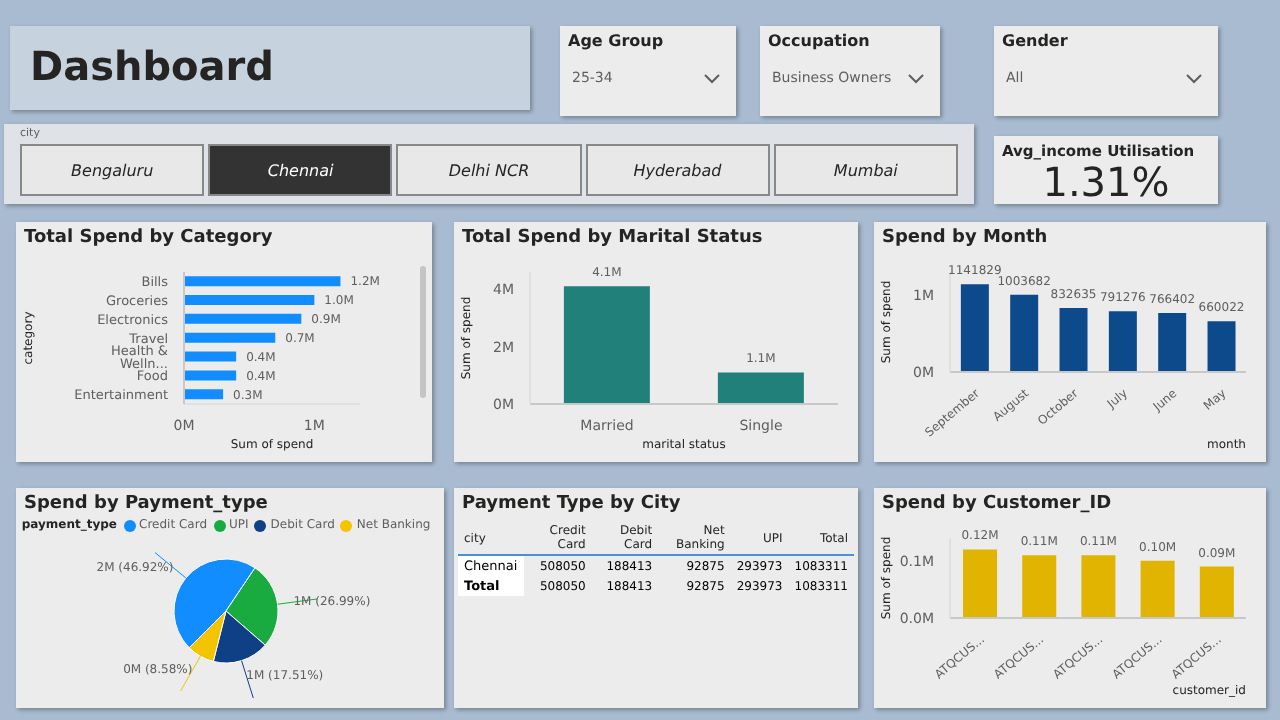 Image resolution: width=1280 pixels, height=720 pixels. Describe the element at coordinates (1107, 182) in the screenshot. I see `text: 1.31%` at that location.